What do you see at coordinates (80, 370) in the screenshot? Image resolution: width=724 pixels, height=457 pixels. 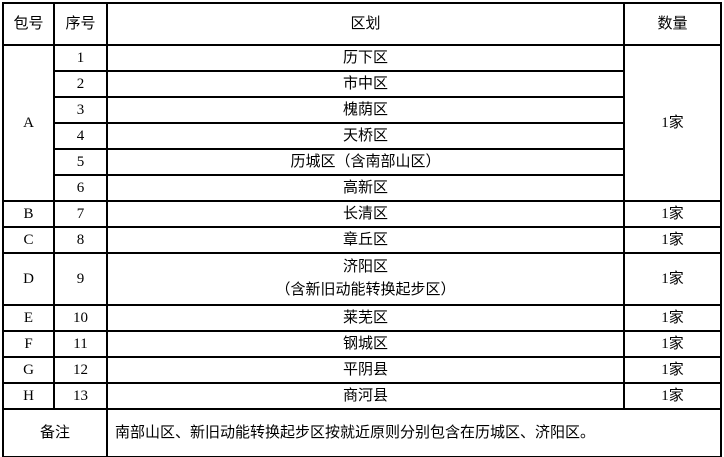 I see `seq-cell: 12` at bounding box center [80, 370].